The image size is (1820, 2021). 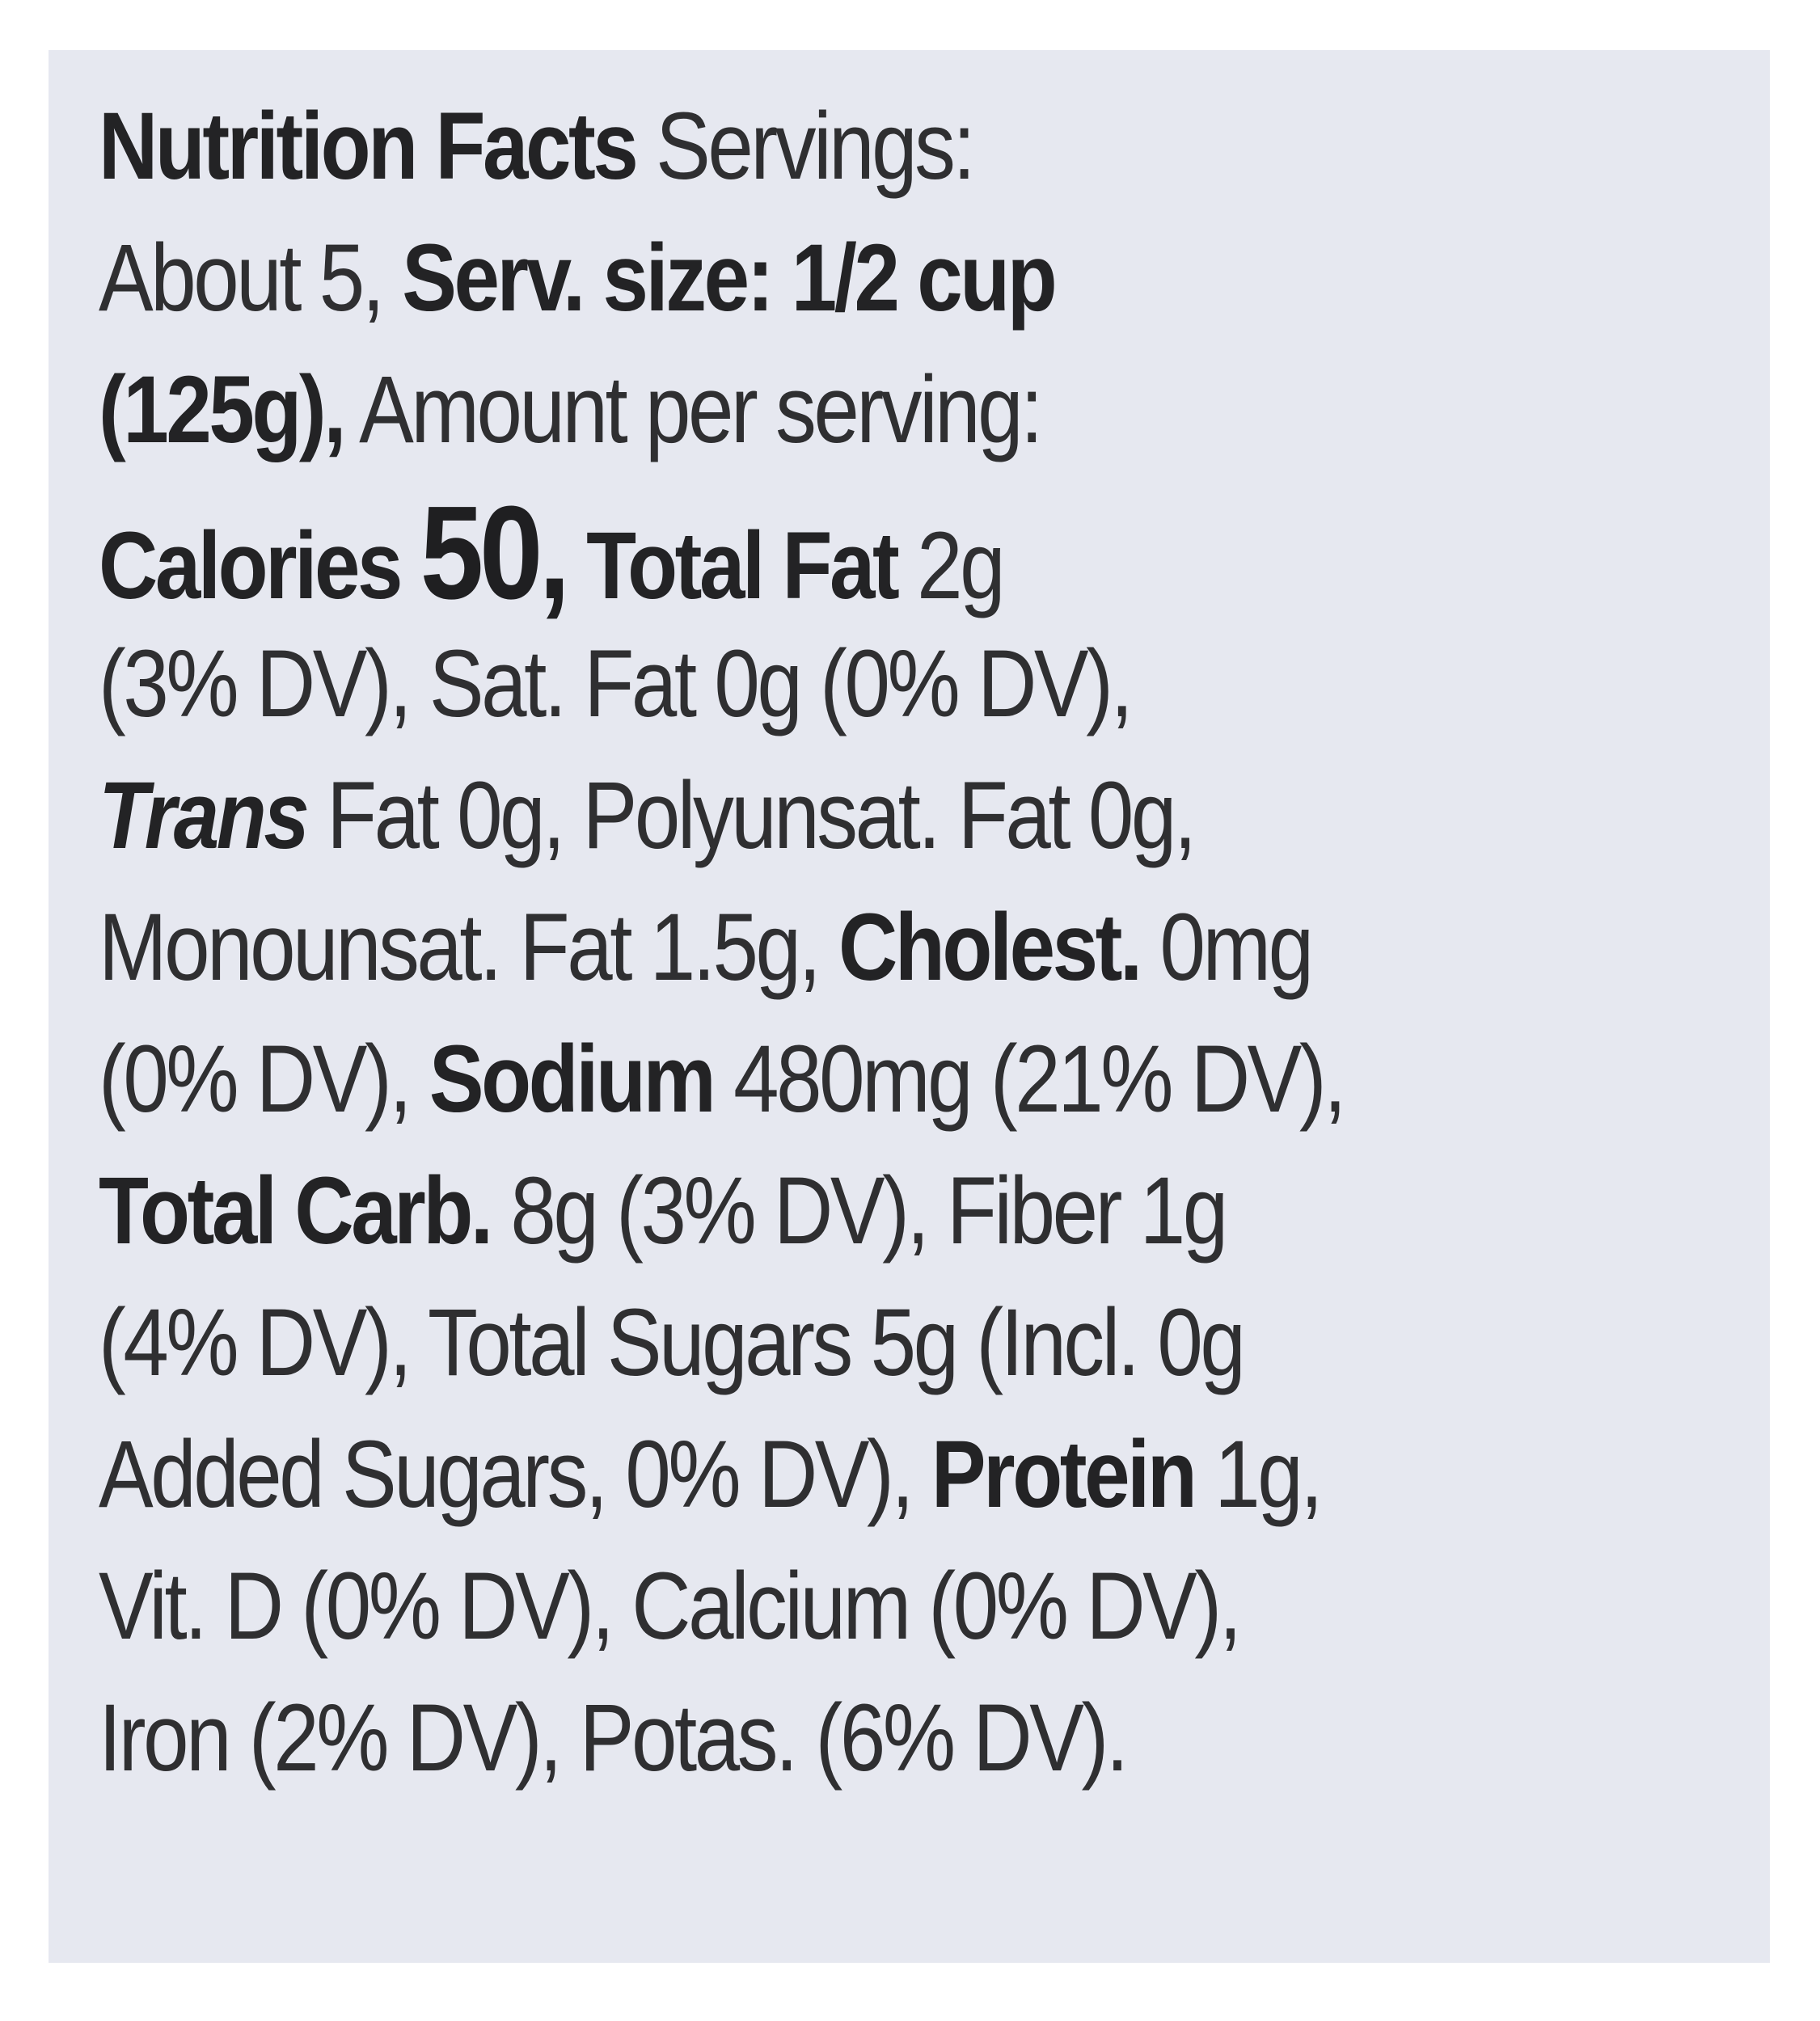 What do you see at coordinates (670, 1607) in the screenshot?
I see `vitamins-line-1: Vit. D (0% DV), Calcium (0% DV),` at bounding box center [670, 1607].